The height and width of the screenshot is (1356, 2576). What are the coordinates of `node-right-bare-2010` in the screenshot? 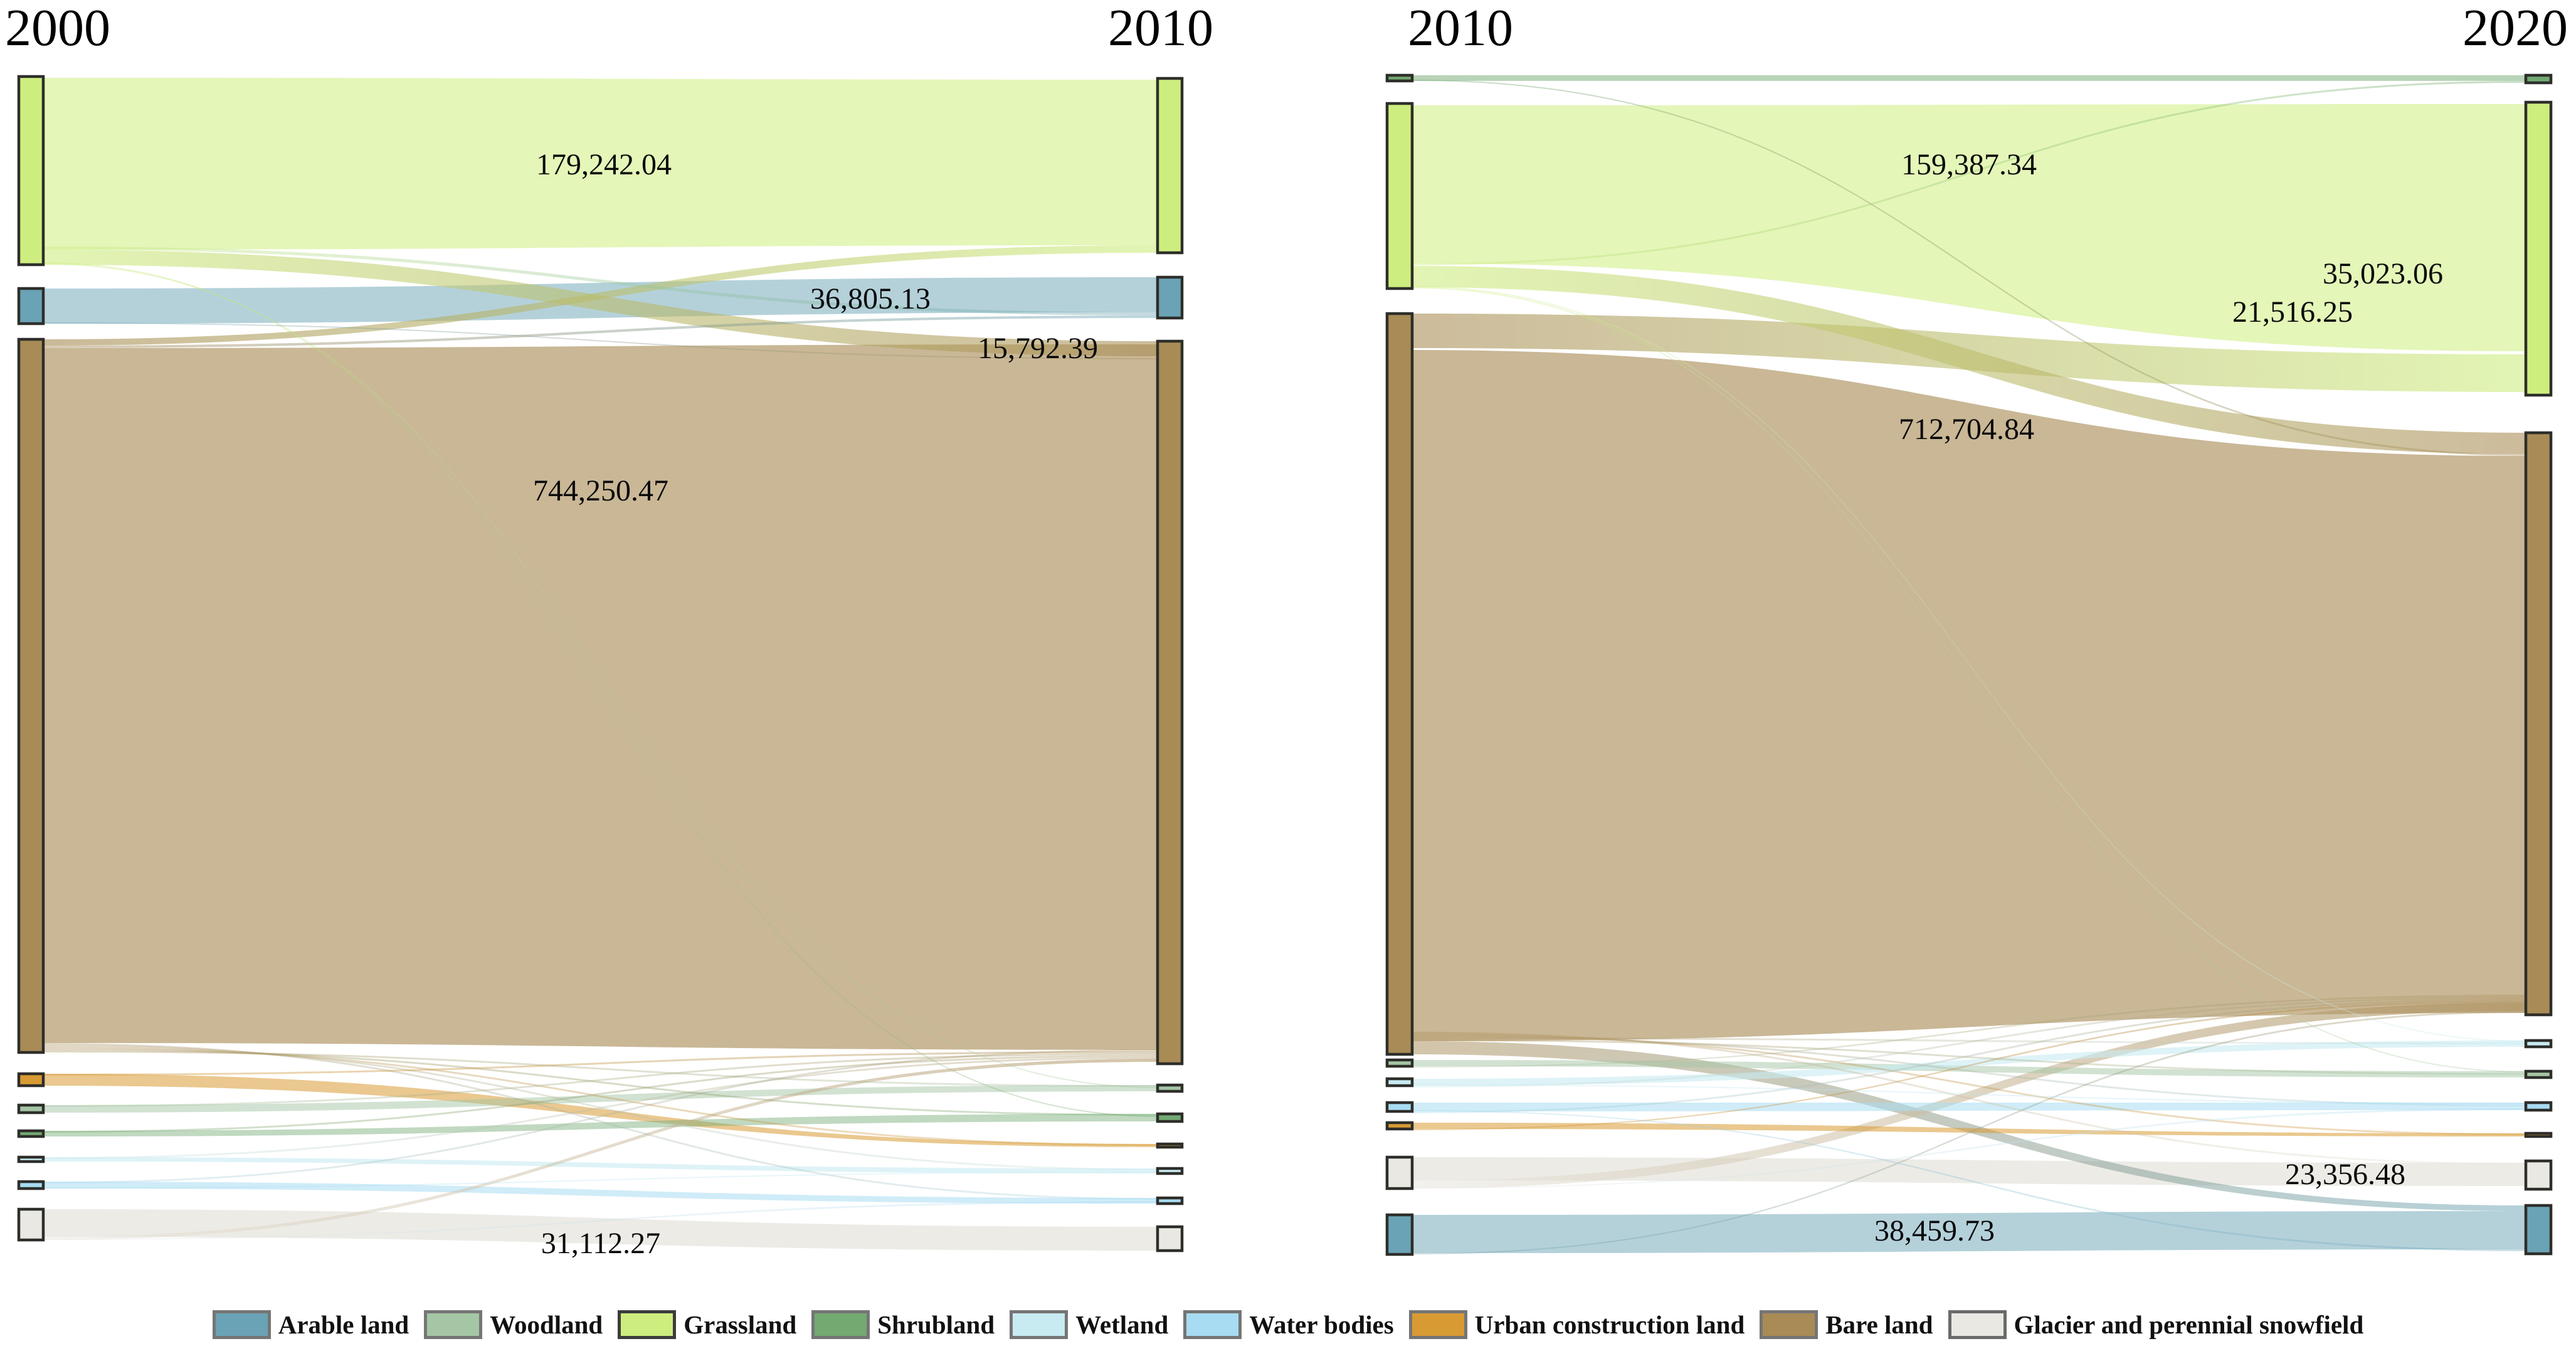 It's located at (2538, 724).